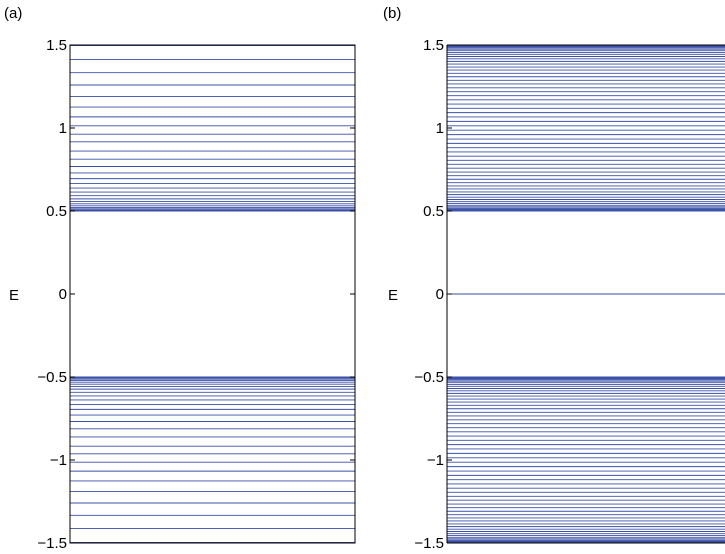 The height and width of the screenshot is (554, 725). Describe the element at coordinates (429, 543) in the screenshot. I see `panel-b-ytick-label: −1.5` at that location.